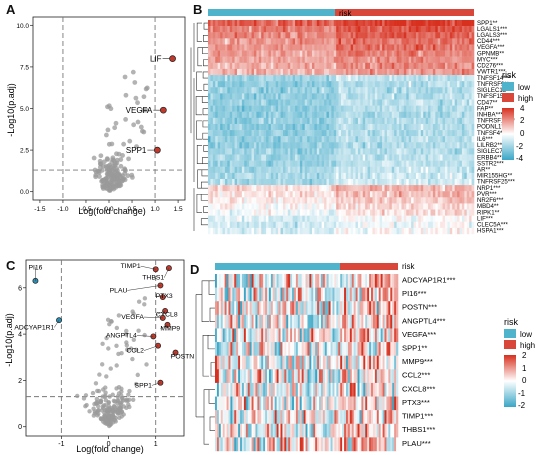 The width and height of the screenshot is (550, 455). Describe the element at coordinates (212, 423) in the screenshot. I see `dendrogram-branch` at that location.